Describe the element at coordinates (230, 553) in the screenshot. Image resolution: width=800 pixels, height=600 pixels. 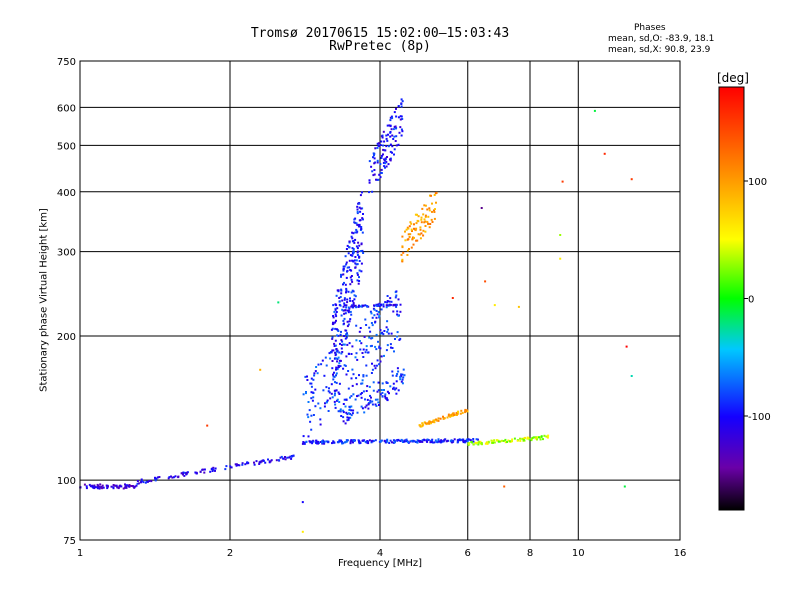
I see `x-tick-label: 2` at that location.